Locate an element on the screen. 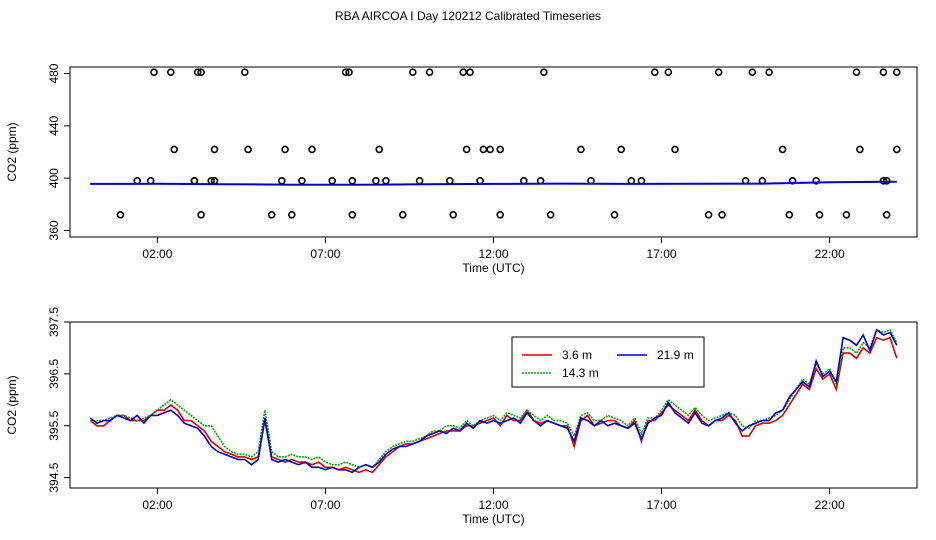 Image resolution: width=936 pixels, height=540 pixels. y-tick-label: 394.5 is located at coordinates (54, 477).